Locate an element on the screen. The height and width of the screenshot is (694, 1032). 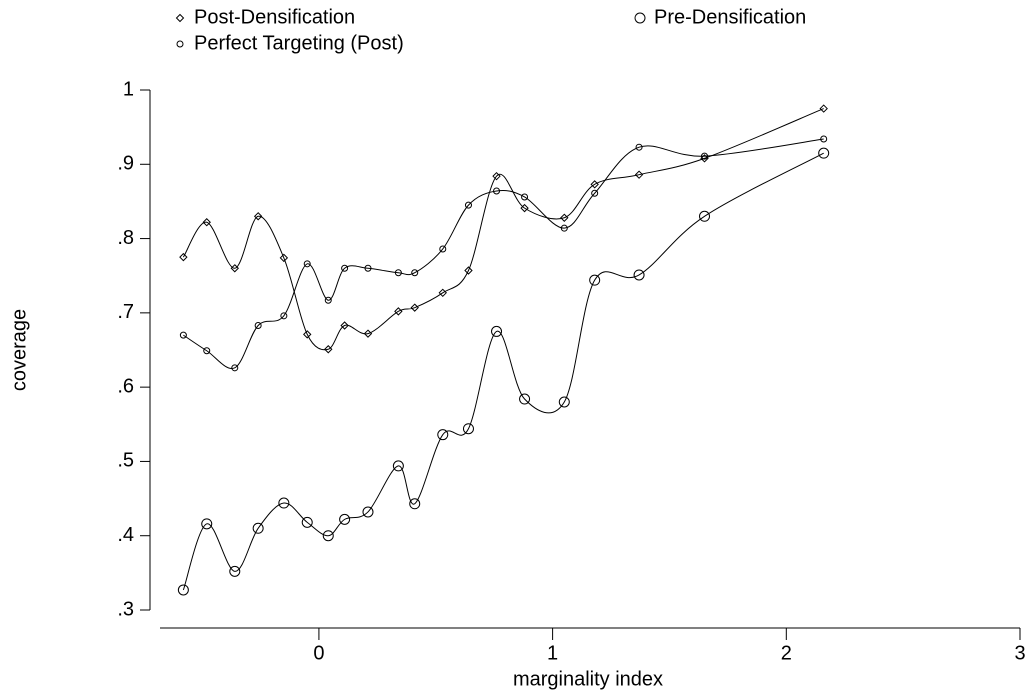
y-tick-label: .7 is located at coordinates (125, 312).